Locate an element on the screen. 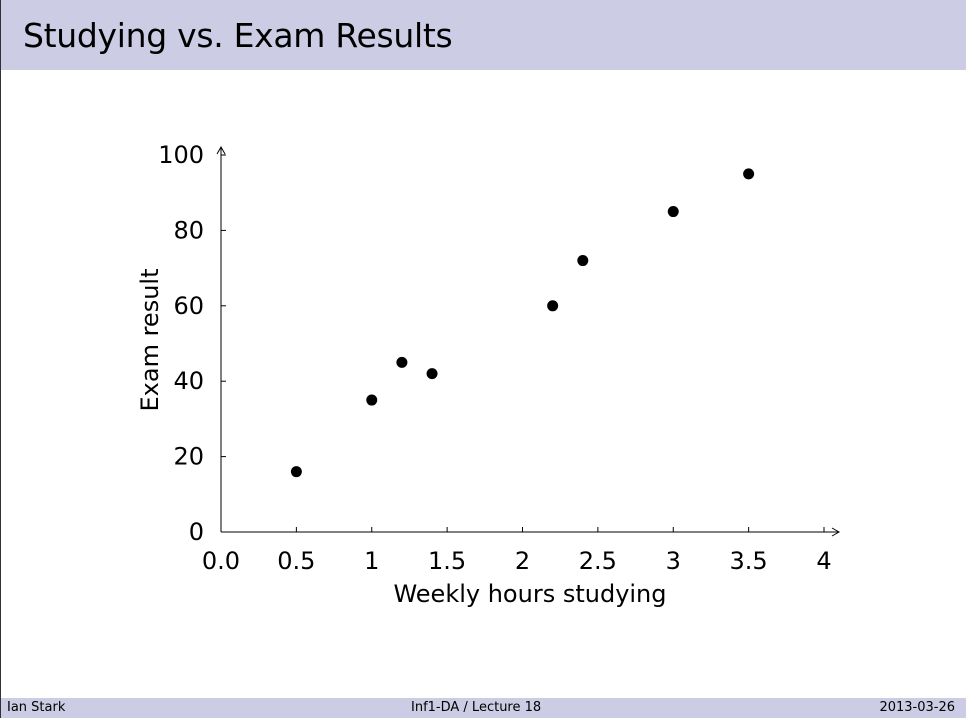 This screenshot has width=966, height=718. title-bar: Studying vs. Exam Results is located at coordinates (483, 35).